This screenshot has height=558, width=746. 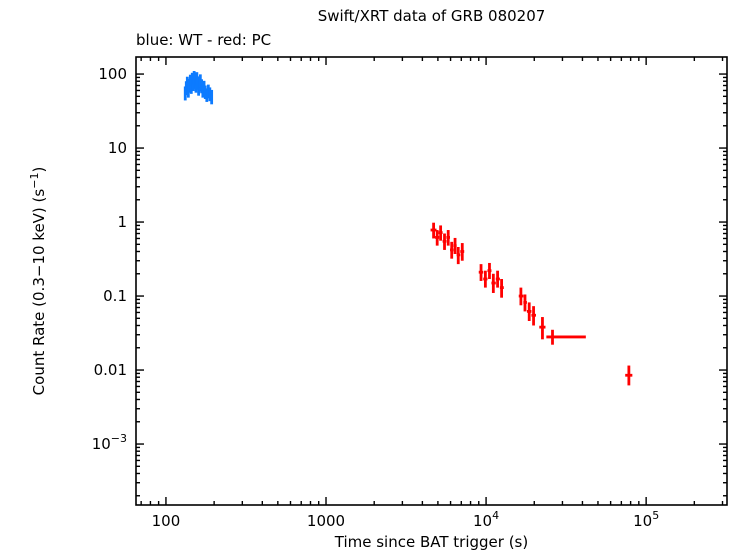 I want to click on y-tick-label: 0.1, so click(x=115, y=296).